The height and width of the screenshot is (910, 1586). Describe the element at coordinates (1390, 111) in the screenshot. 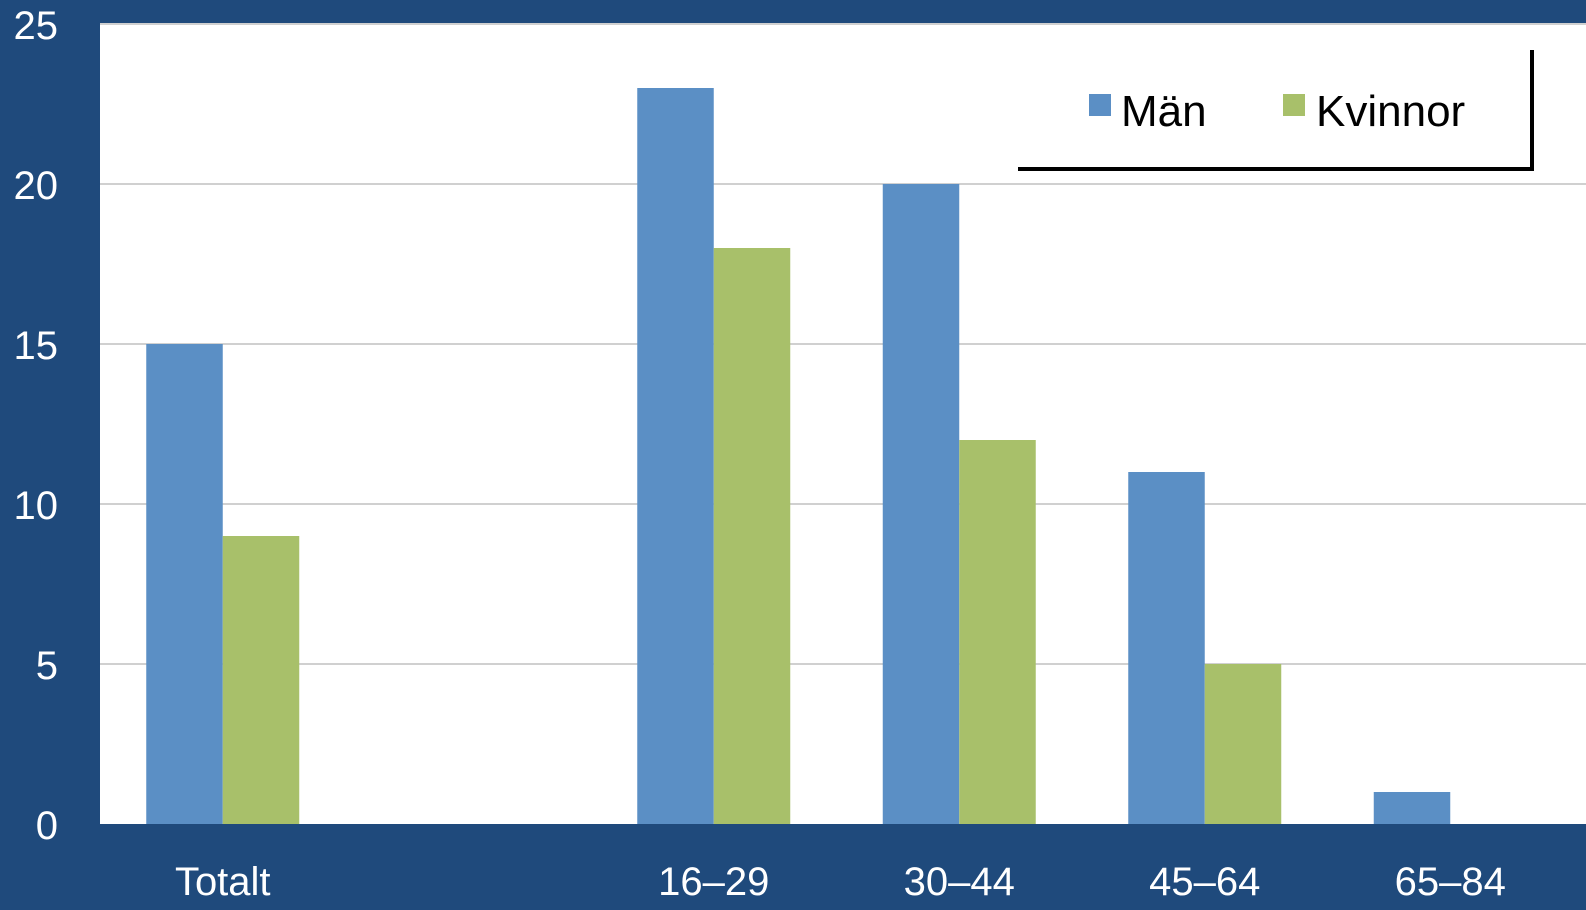

I see `legend-label: Kvinnor` at that location.